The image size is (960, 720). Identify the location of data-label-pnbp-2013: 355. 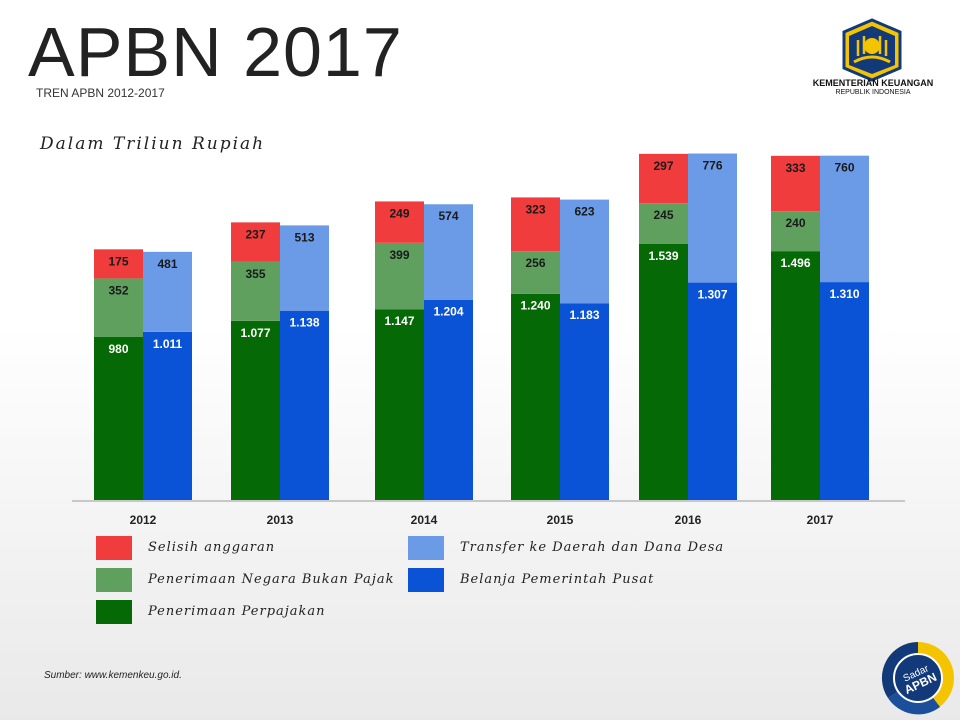
(255, 274).